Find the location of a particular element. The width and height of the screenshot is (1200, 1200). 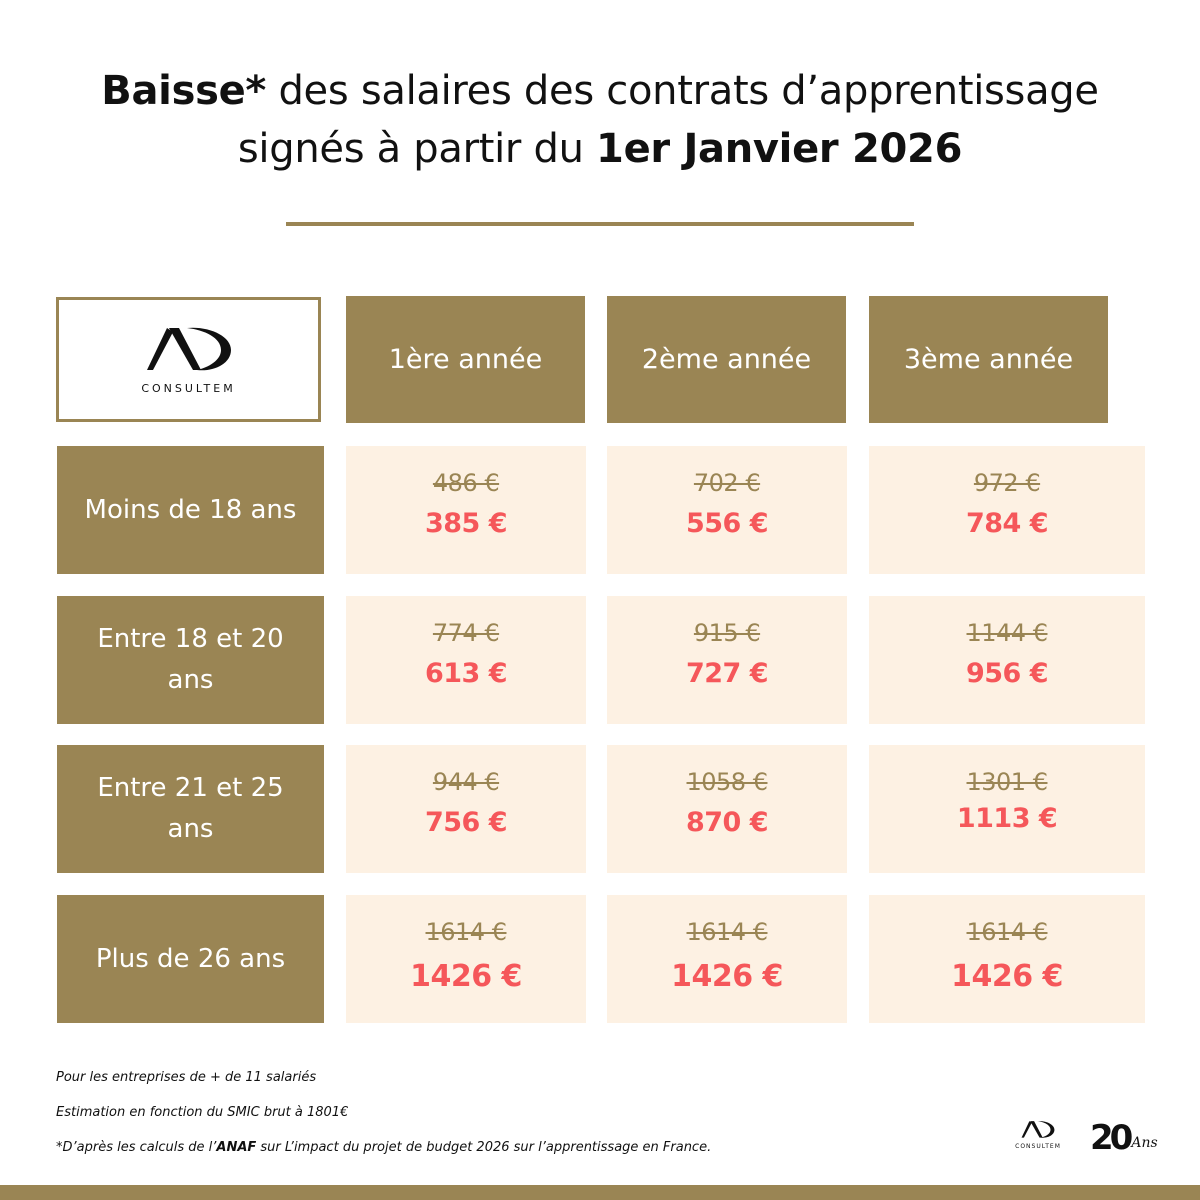

old-salary: 774 € is located at coordinates (466, 633).